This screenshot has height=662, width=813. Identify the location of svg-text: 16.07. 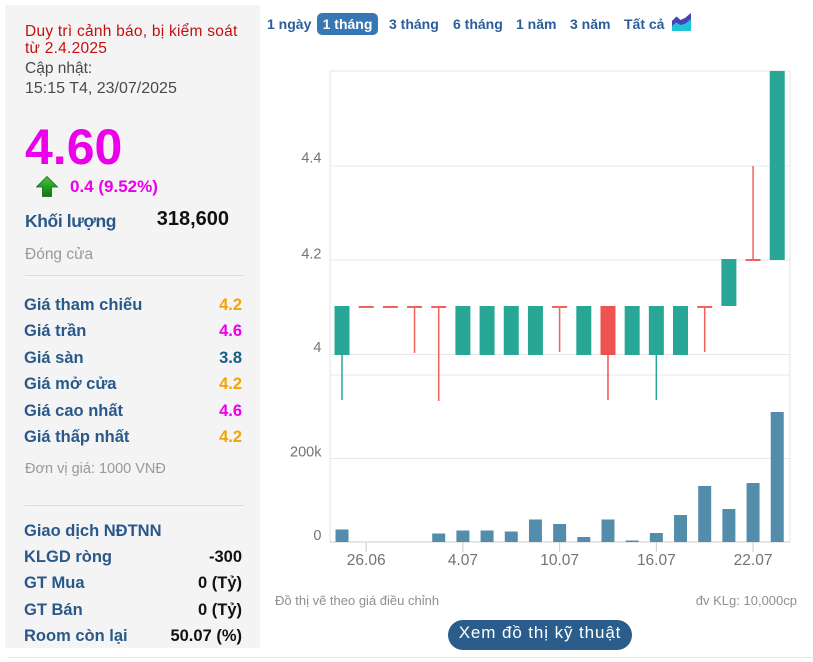
(656, 560).